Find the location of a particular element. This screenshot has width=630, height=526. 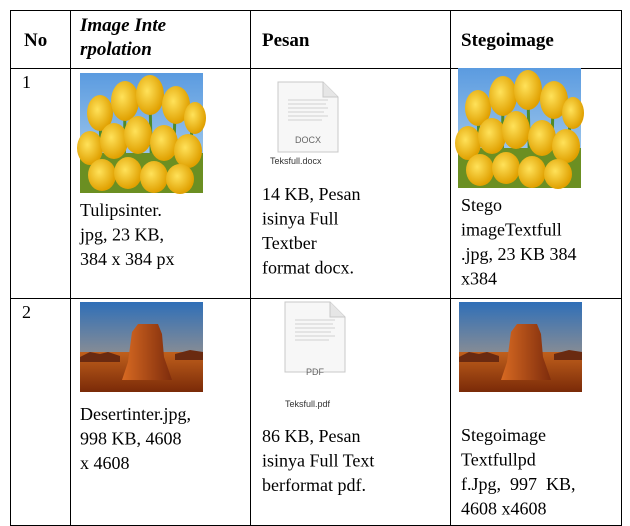

file-label: PDF is located at coordinates (315, 372).